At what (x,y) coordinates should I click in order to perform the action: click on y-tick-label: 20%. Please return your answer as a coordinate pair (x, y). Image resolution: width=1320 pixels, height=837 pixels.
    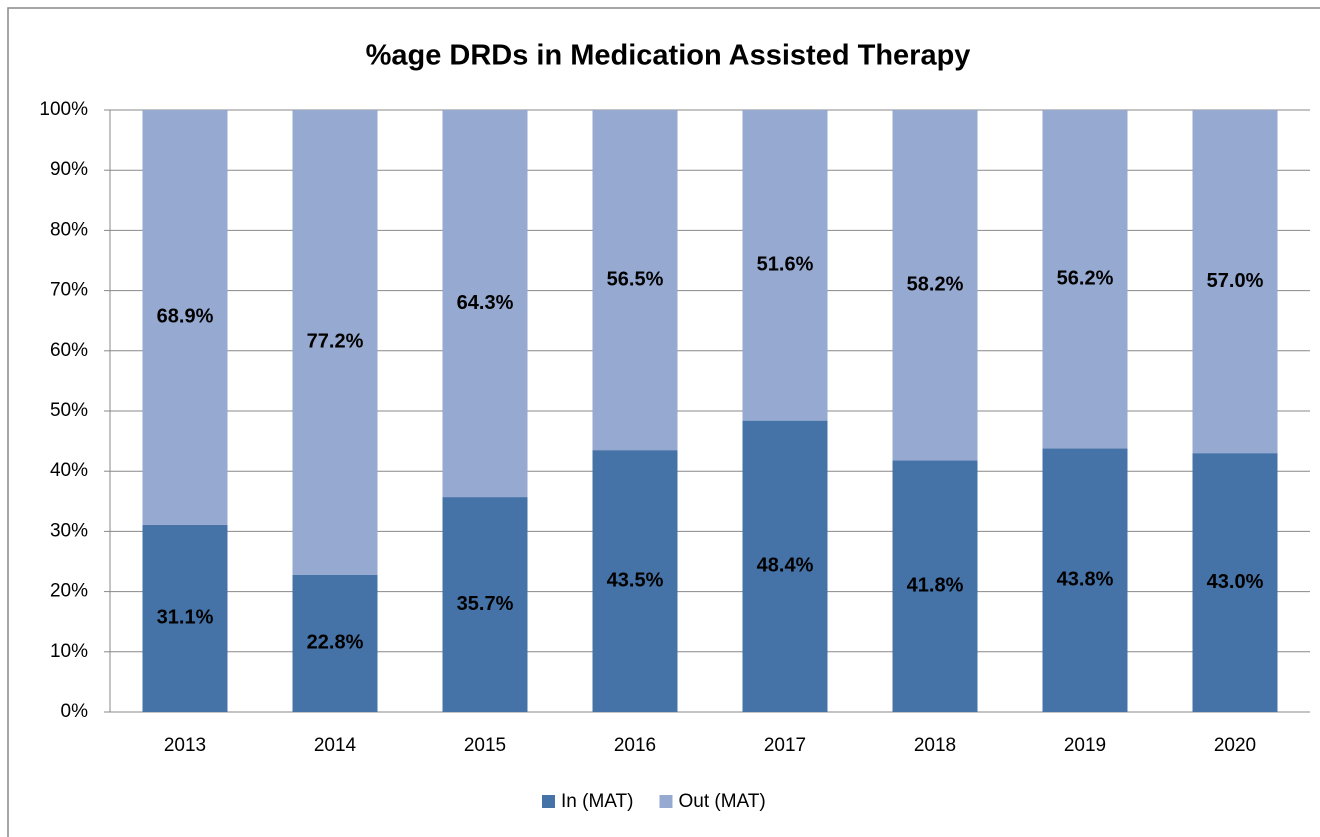
    Looking at the image, I should click on (69, 591).